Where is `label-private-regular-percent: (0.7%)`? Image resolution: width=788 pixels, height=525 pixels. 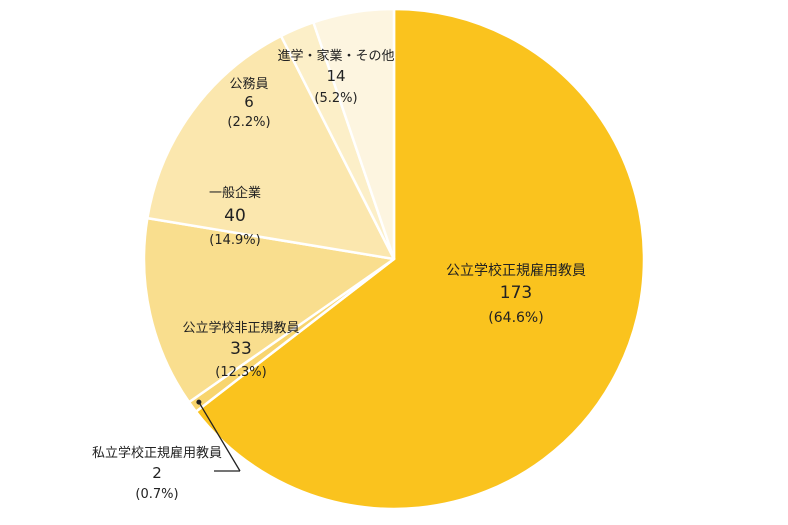 label-private-regular-percent: (0.7%) is located at coordinates (156, 494).